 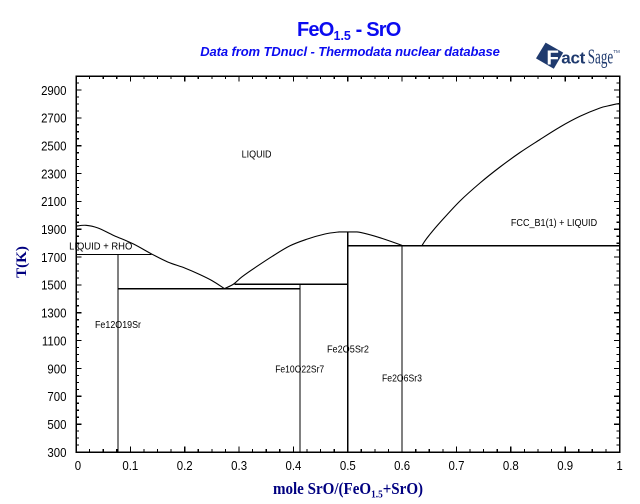 What do you see at coordinates (56, 424) in the screenshot?
I see `svg-text: 500` at bounding box center [56, 424].